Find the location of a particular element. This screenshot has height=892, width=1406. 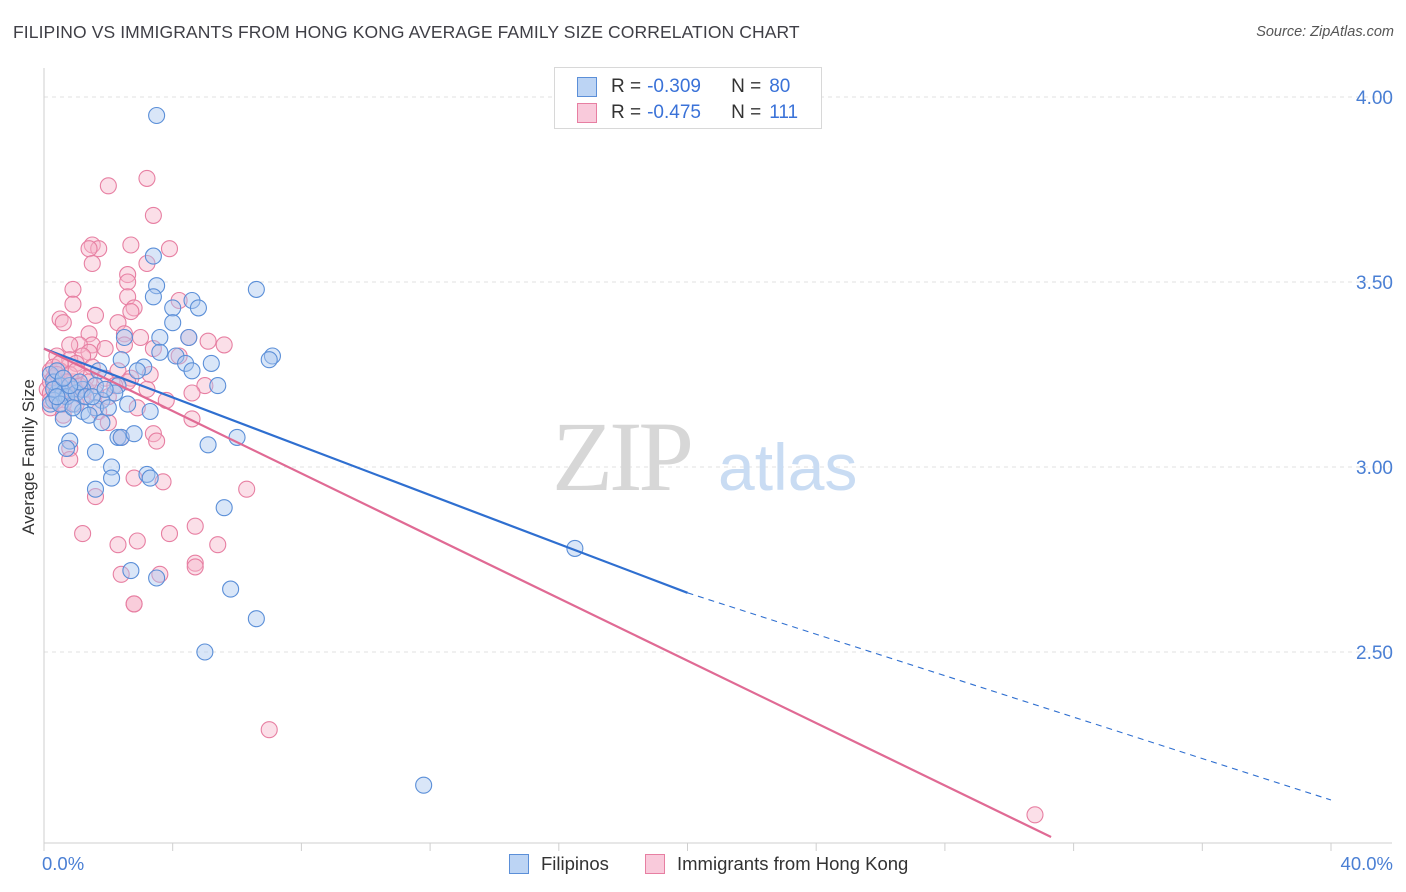

legend-row-filipinos: R = -0.309 N = 80 is located at coordinates (683, 87).